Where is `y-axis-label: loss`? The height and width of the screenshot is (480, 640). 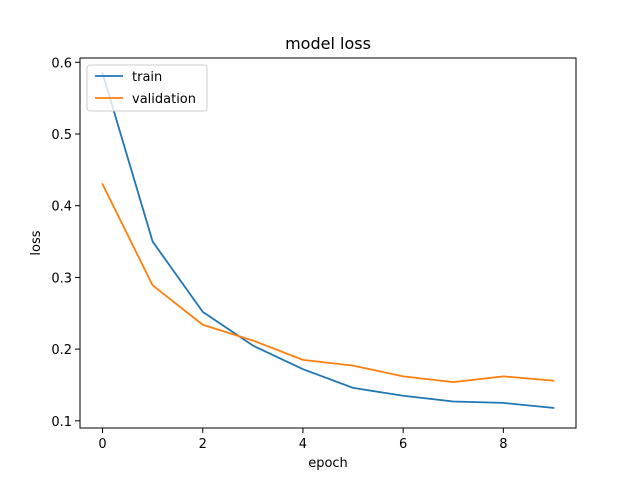
y-axis-label: loss is located at coordinates (36, 242).